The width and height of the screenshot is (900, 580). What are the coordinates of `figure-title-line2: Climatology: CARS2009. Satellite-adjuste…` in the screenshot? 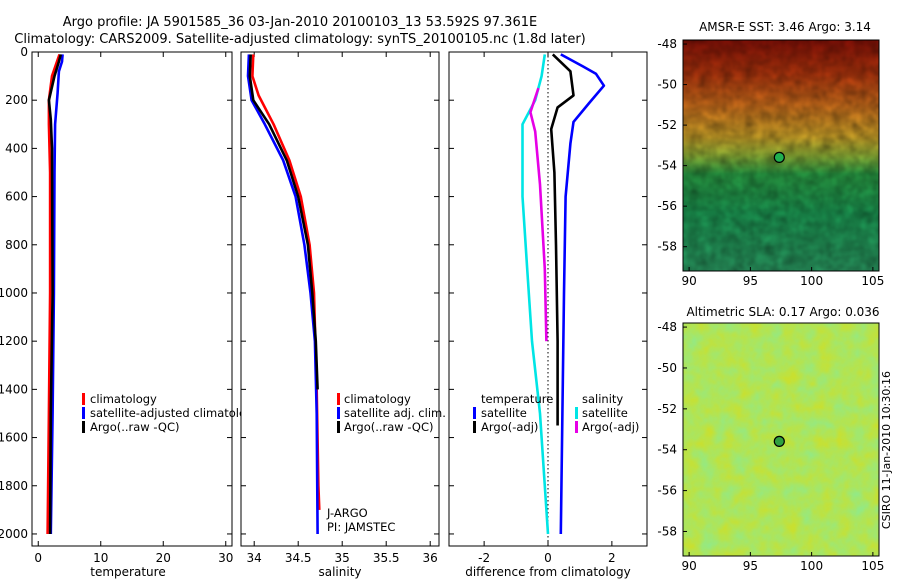 It's located at (300, 39).